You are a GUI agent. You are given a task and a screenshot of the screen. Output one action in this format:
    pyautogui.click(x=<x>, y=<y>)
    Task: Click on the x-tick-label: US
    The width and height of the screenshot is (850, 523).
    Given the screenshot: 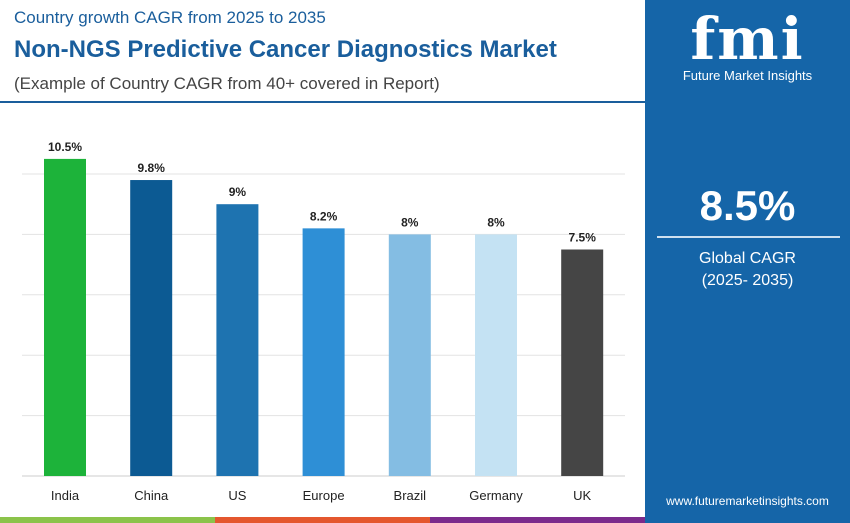 What is the action you would take?
    pyautogui.click(x=237, y=495)
    